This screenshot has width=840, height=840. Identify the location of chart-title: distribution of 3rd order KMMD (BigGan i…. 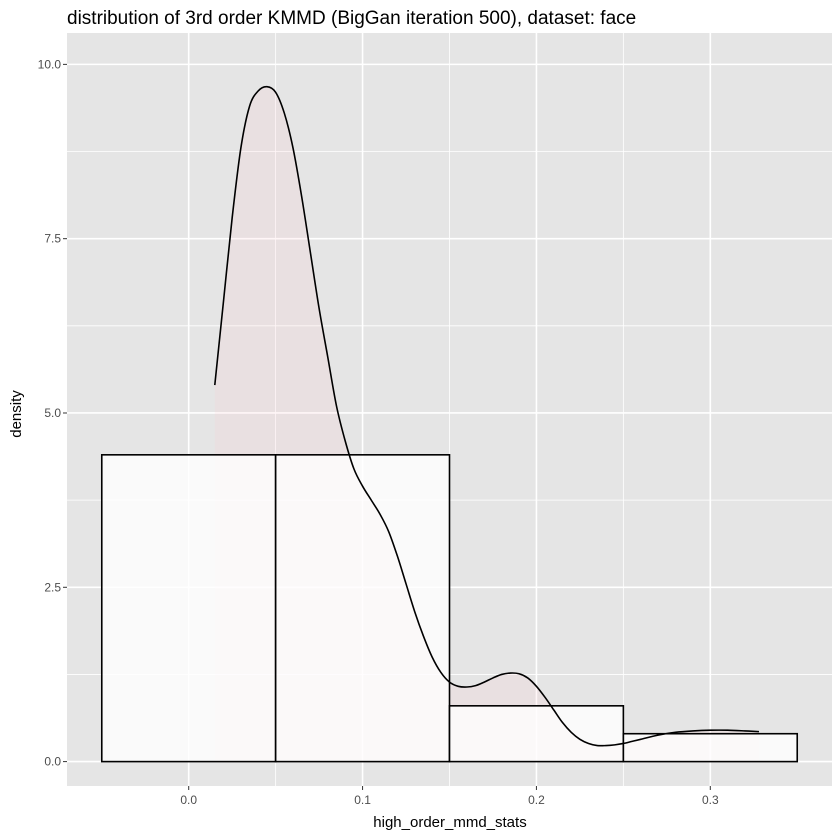
(351, 18).